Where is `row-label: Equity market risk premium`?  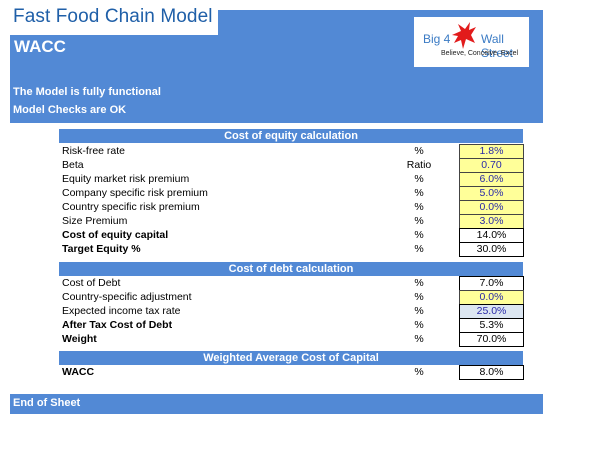 row-label: Equity market risk premium is located at coordinates (126, 179).